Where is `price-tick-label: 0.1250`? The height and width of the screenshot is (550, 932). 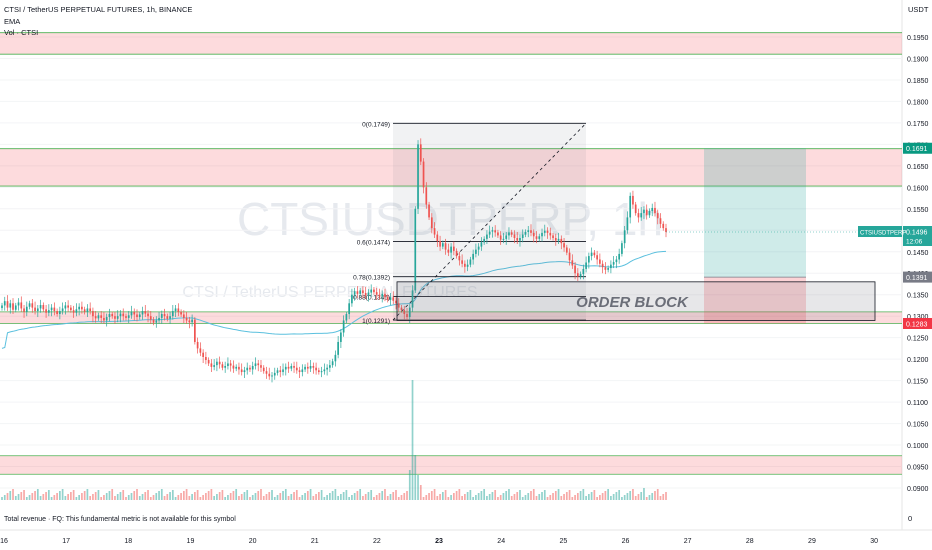 price-tick-label: 0.1250 is located at coordinates (918, 339).